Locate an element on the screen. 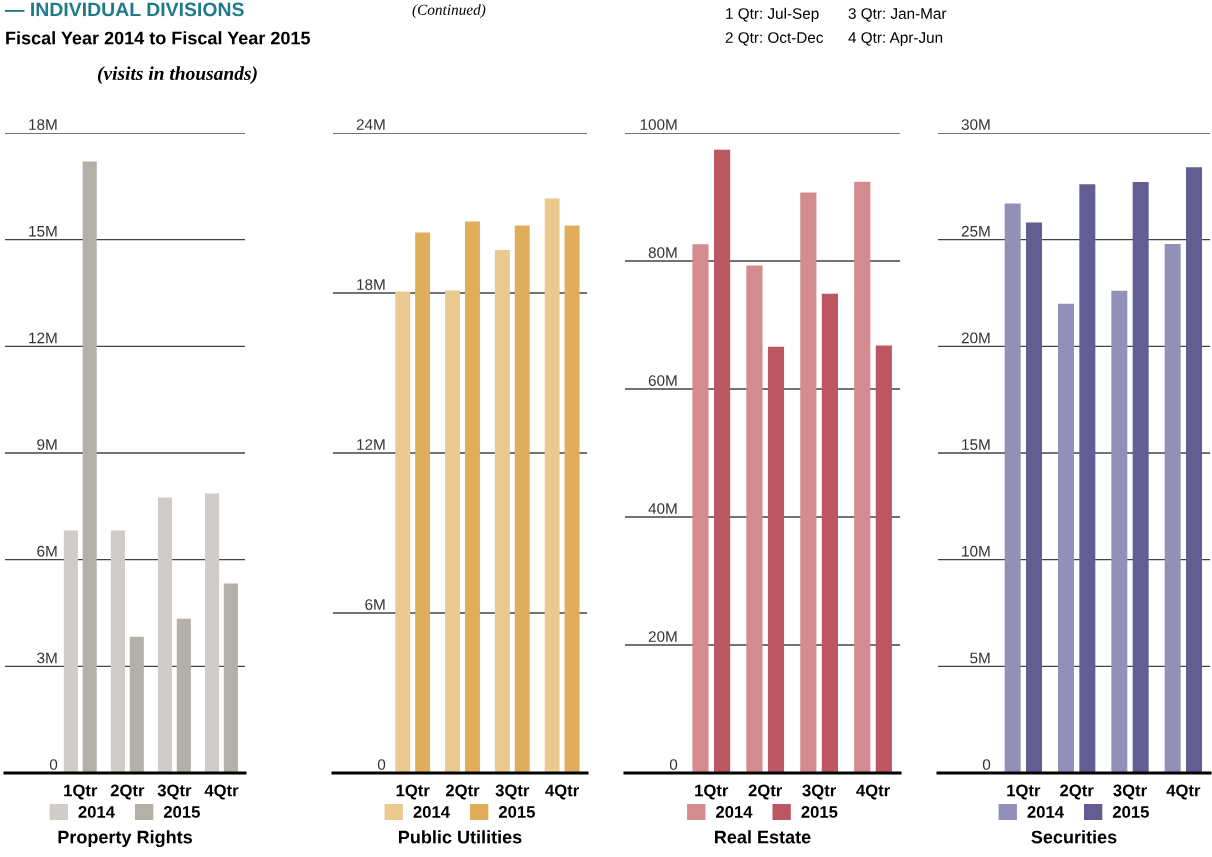  chart-title: — INDIVIDUAL DIVISIONS is located at coordinates (124, 9).